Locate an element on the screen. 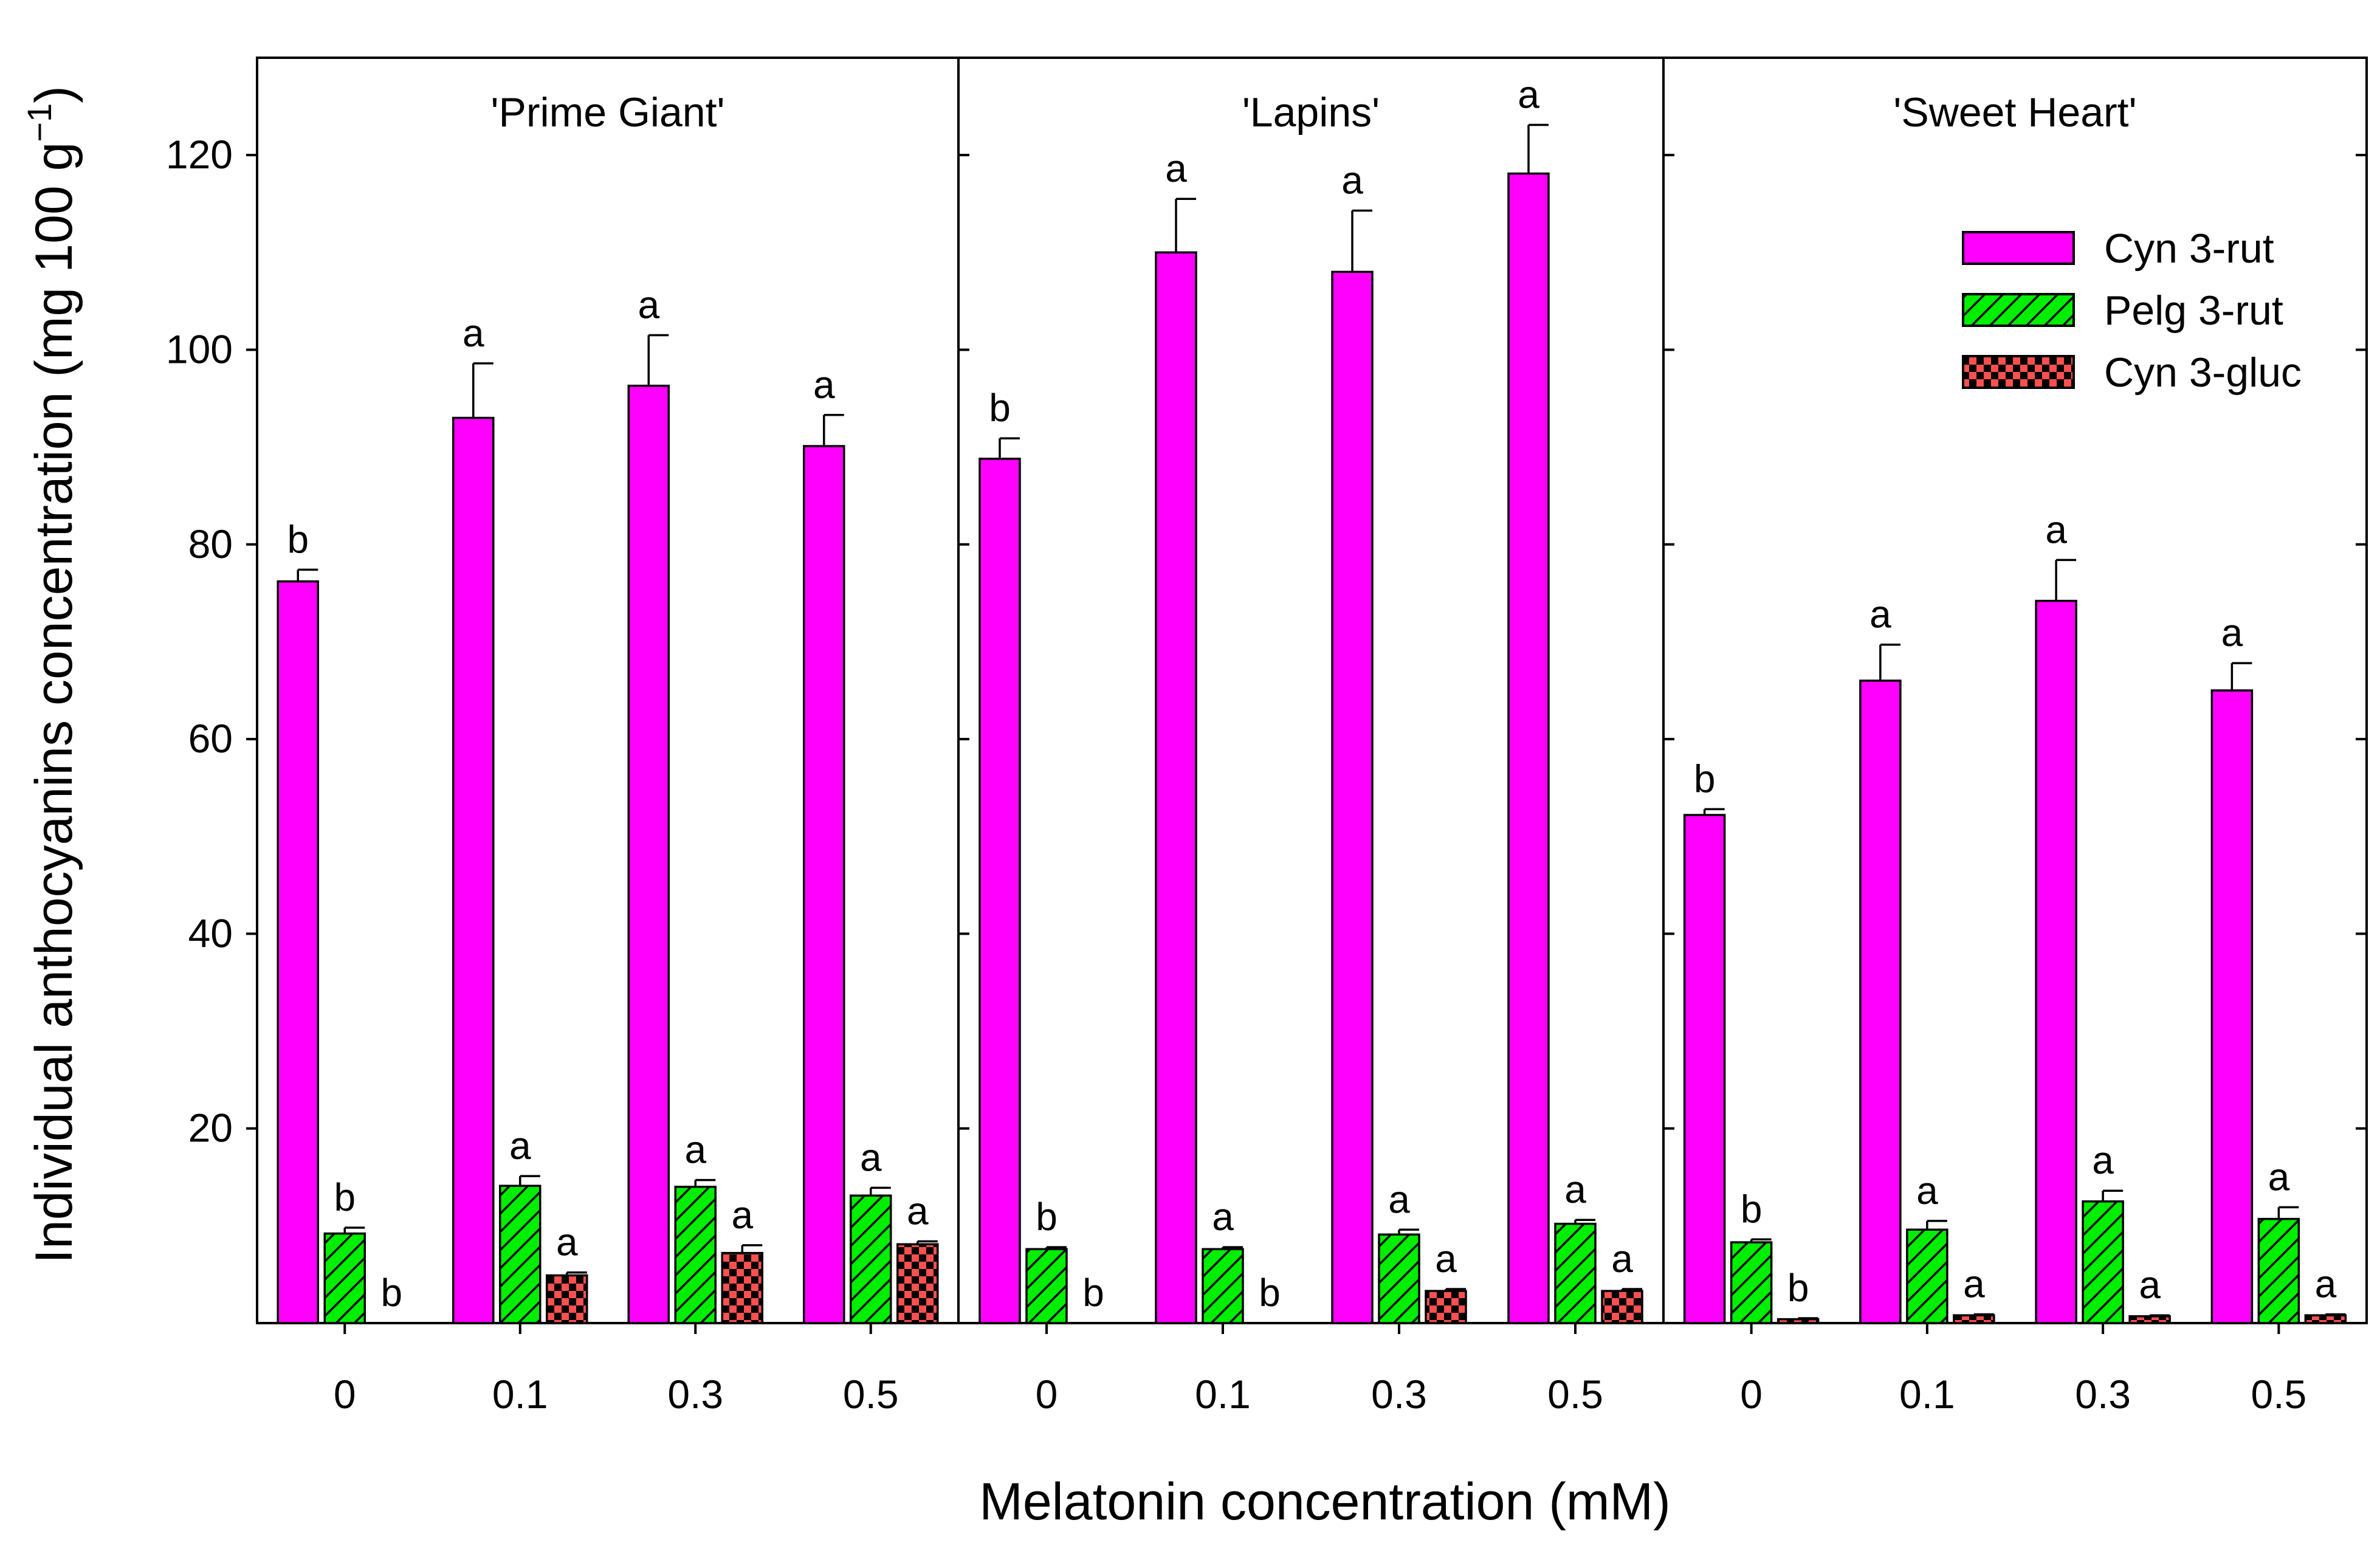 This screenshot has height=1551, width=2380. significance-label-sweet-heart-pelg-3-rut-1: a is located at coordinates (1927, 1190).